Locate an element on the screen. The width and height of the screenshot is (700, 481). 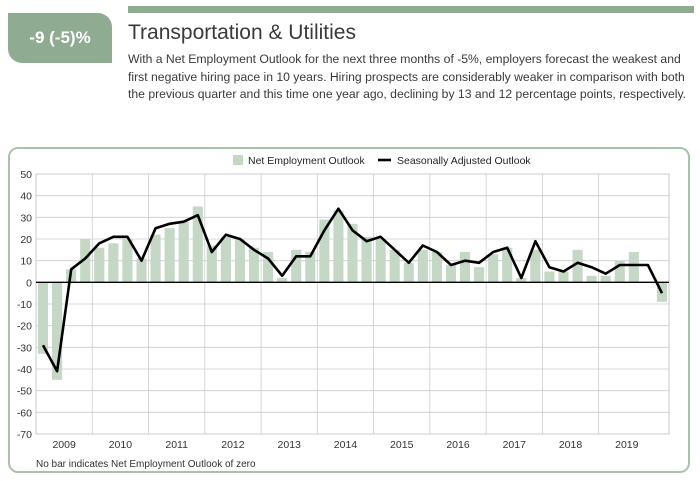
x-tick-label: 2016 is located at coordinates (458, 445).